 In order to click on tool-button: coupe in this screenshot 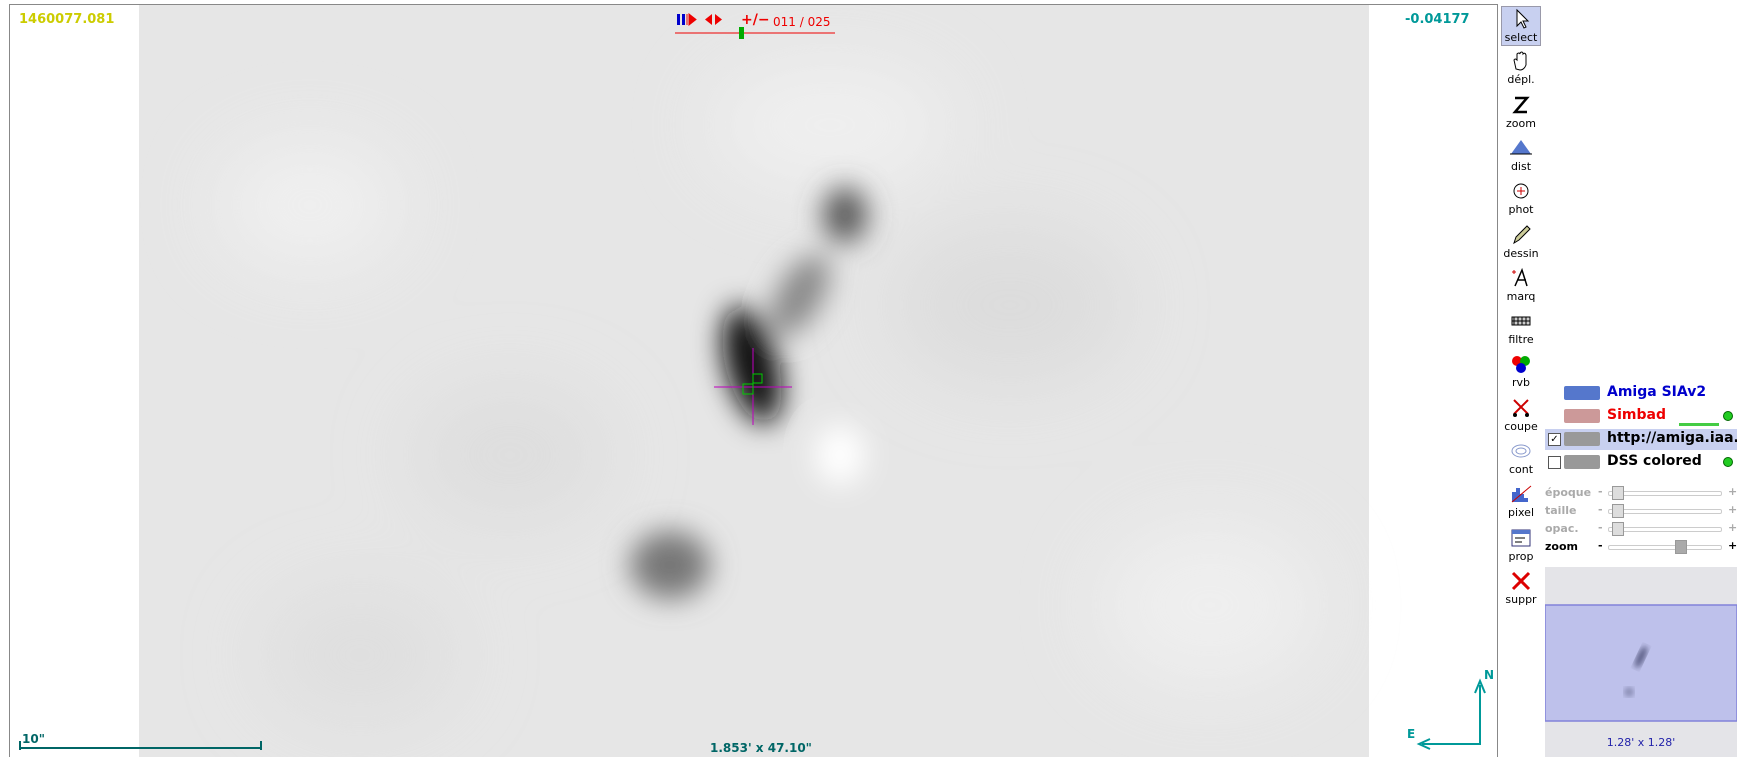, I will do `click(1521, 414)`.